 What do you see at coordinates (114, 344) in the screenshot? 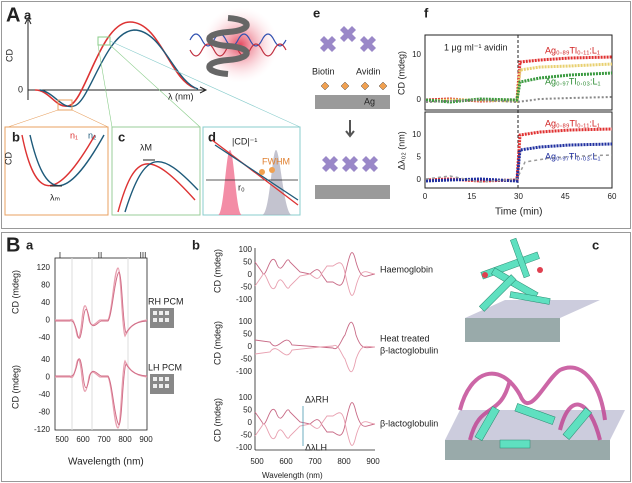
I see `plot-ba` at bounding box center [114, 344].